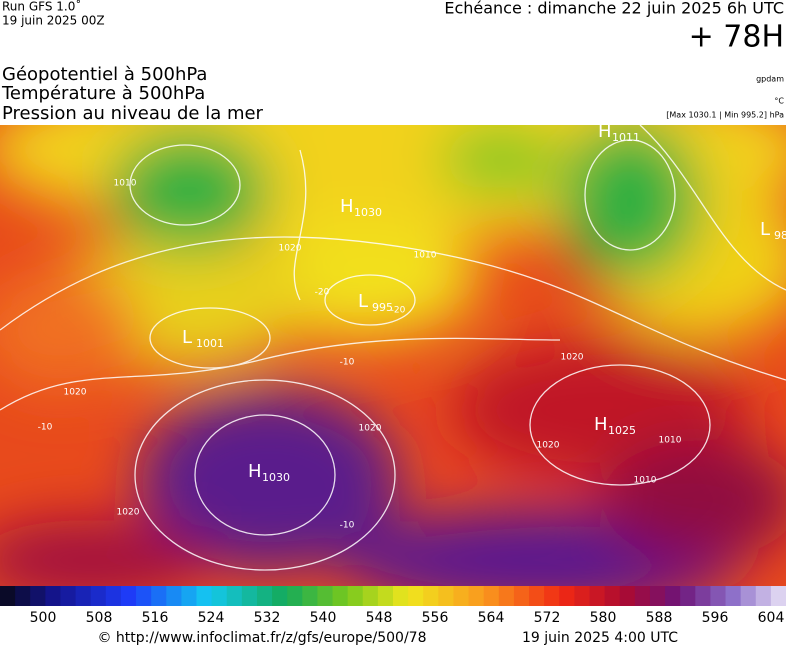  What do you see at coordinates (626, 137) in the screenshot?
I see `pressure-value: 1011` at bounding box center [626, 137].